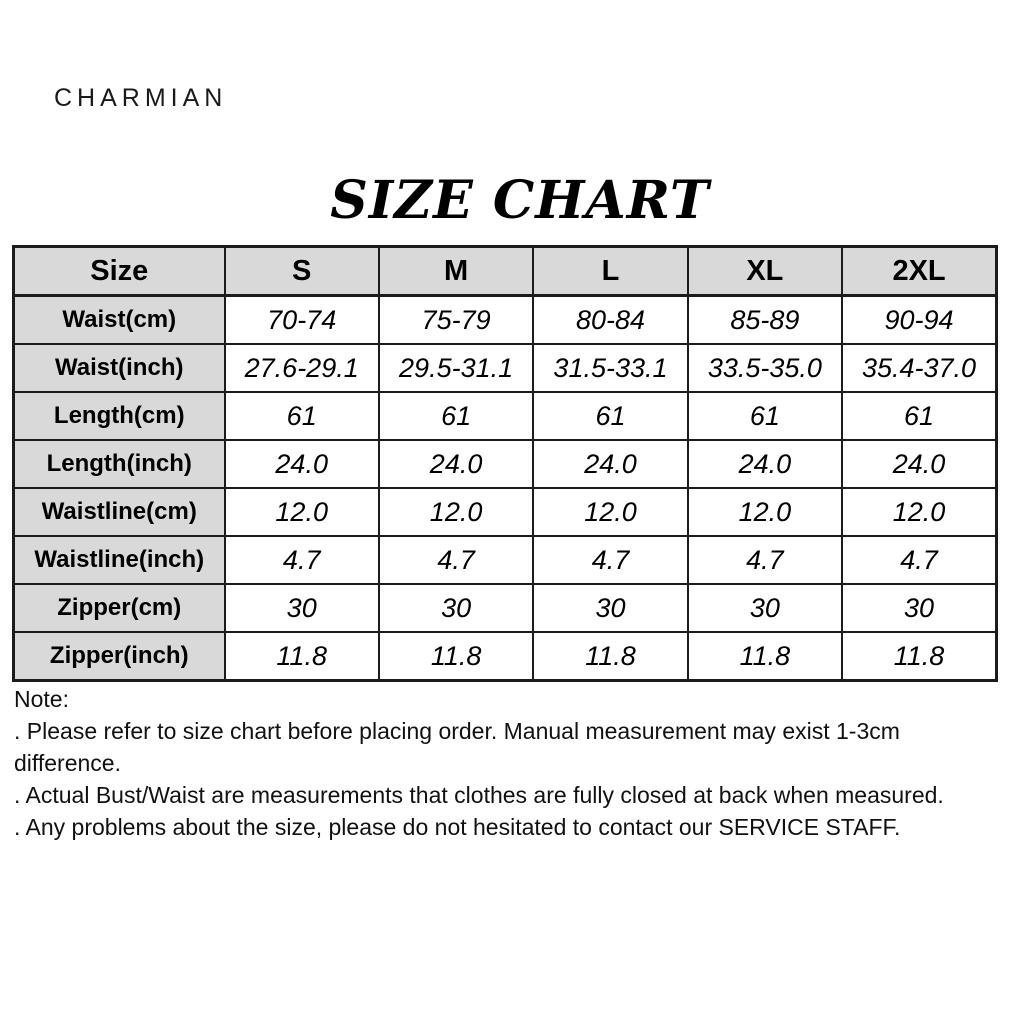 The width and height of the screenshot is (1010, 1010). What do you see at coordinates (765, 368) in the screenshot?
I see `table-cell: 33.5-35.0` at bounding box center [765, 368].